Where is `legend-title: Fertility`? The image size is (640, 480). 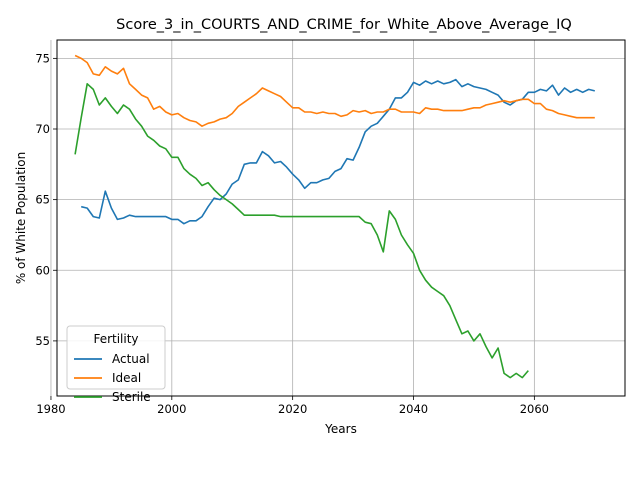 legend-title: Fertility is located at coordinates (115, 339).